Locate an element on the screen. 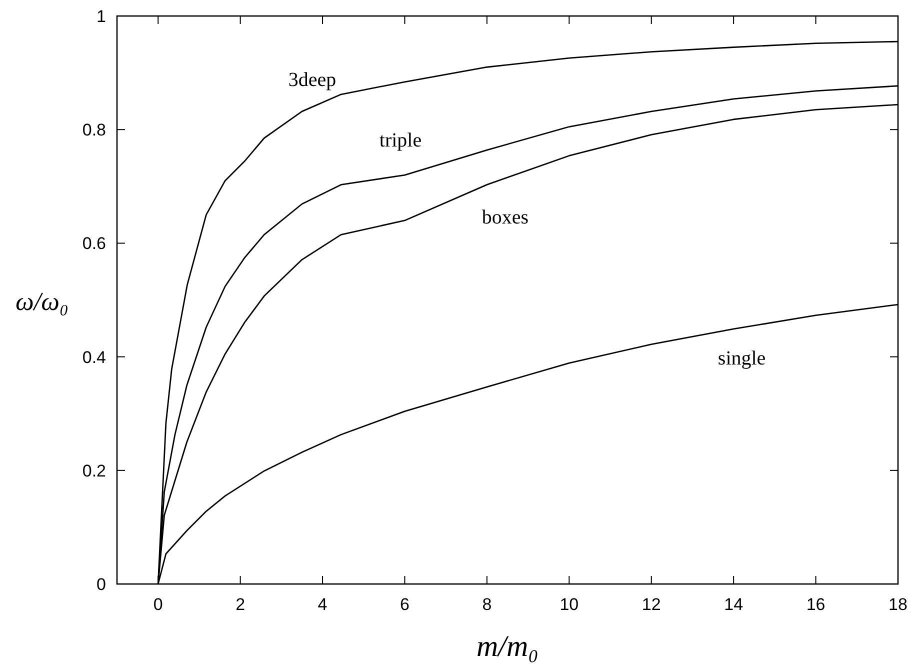 This screenshot has width=920, height=671. series-label: single is located at coordinates (742, 359).